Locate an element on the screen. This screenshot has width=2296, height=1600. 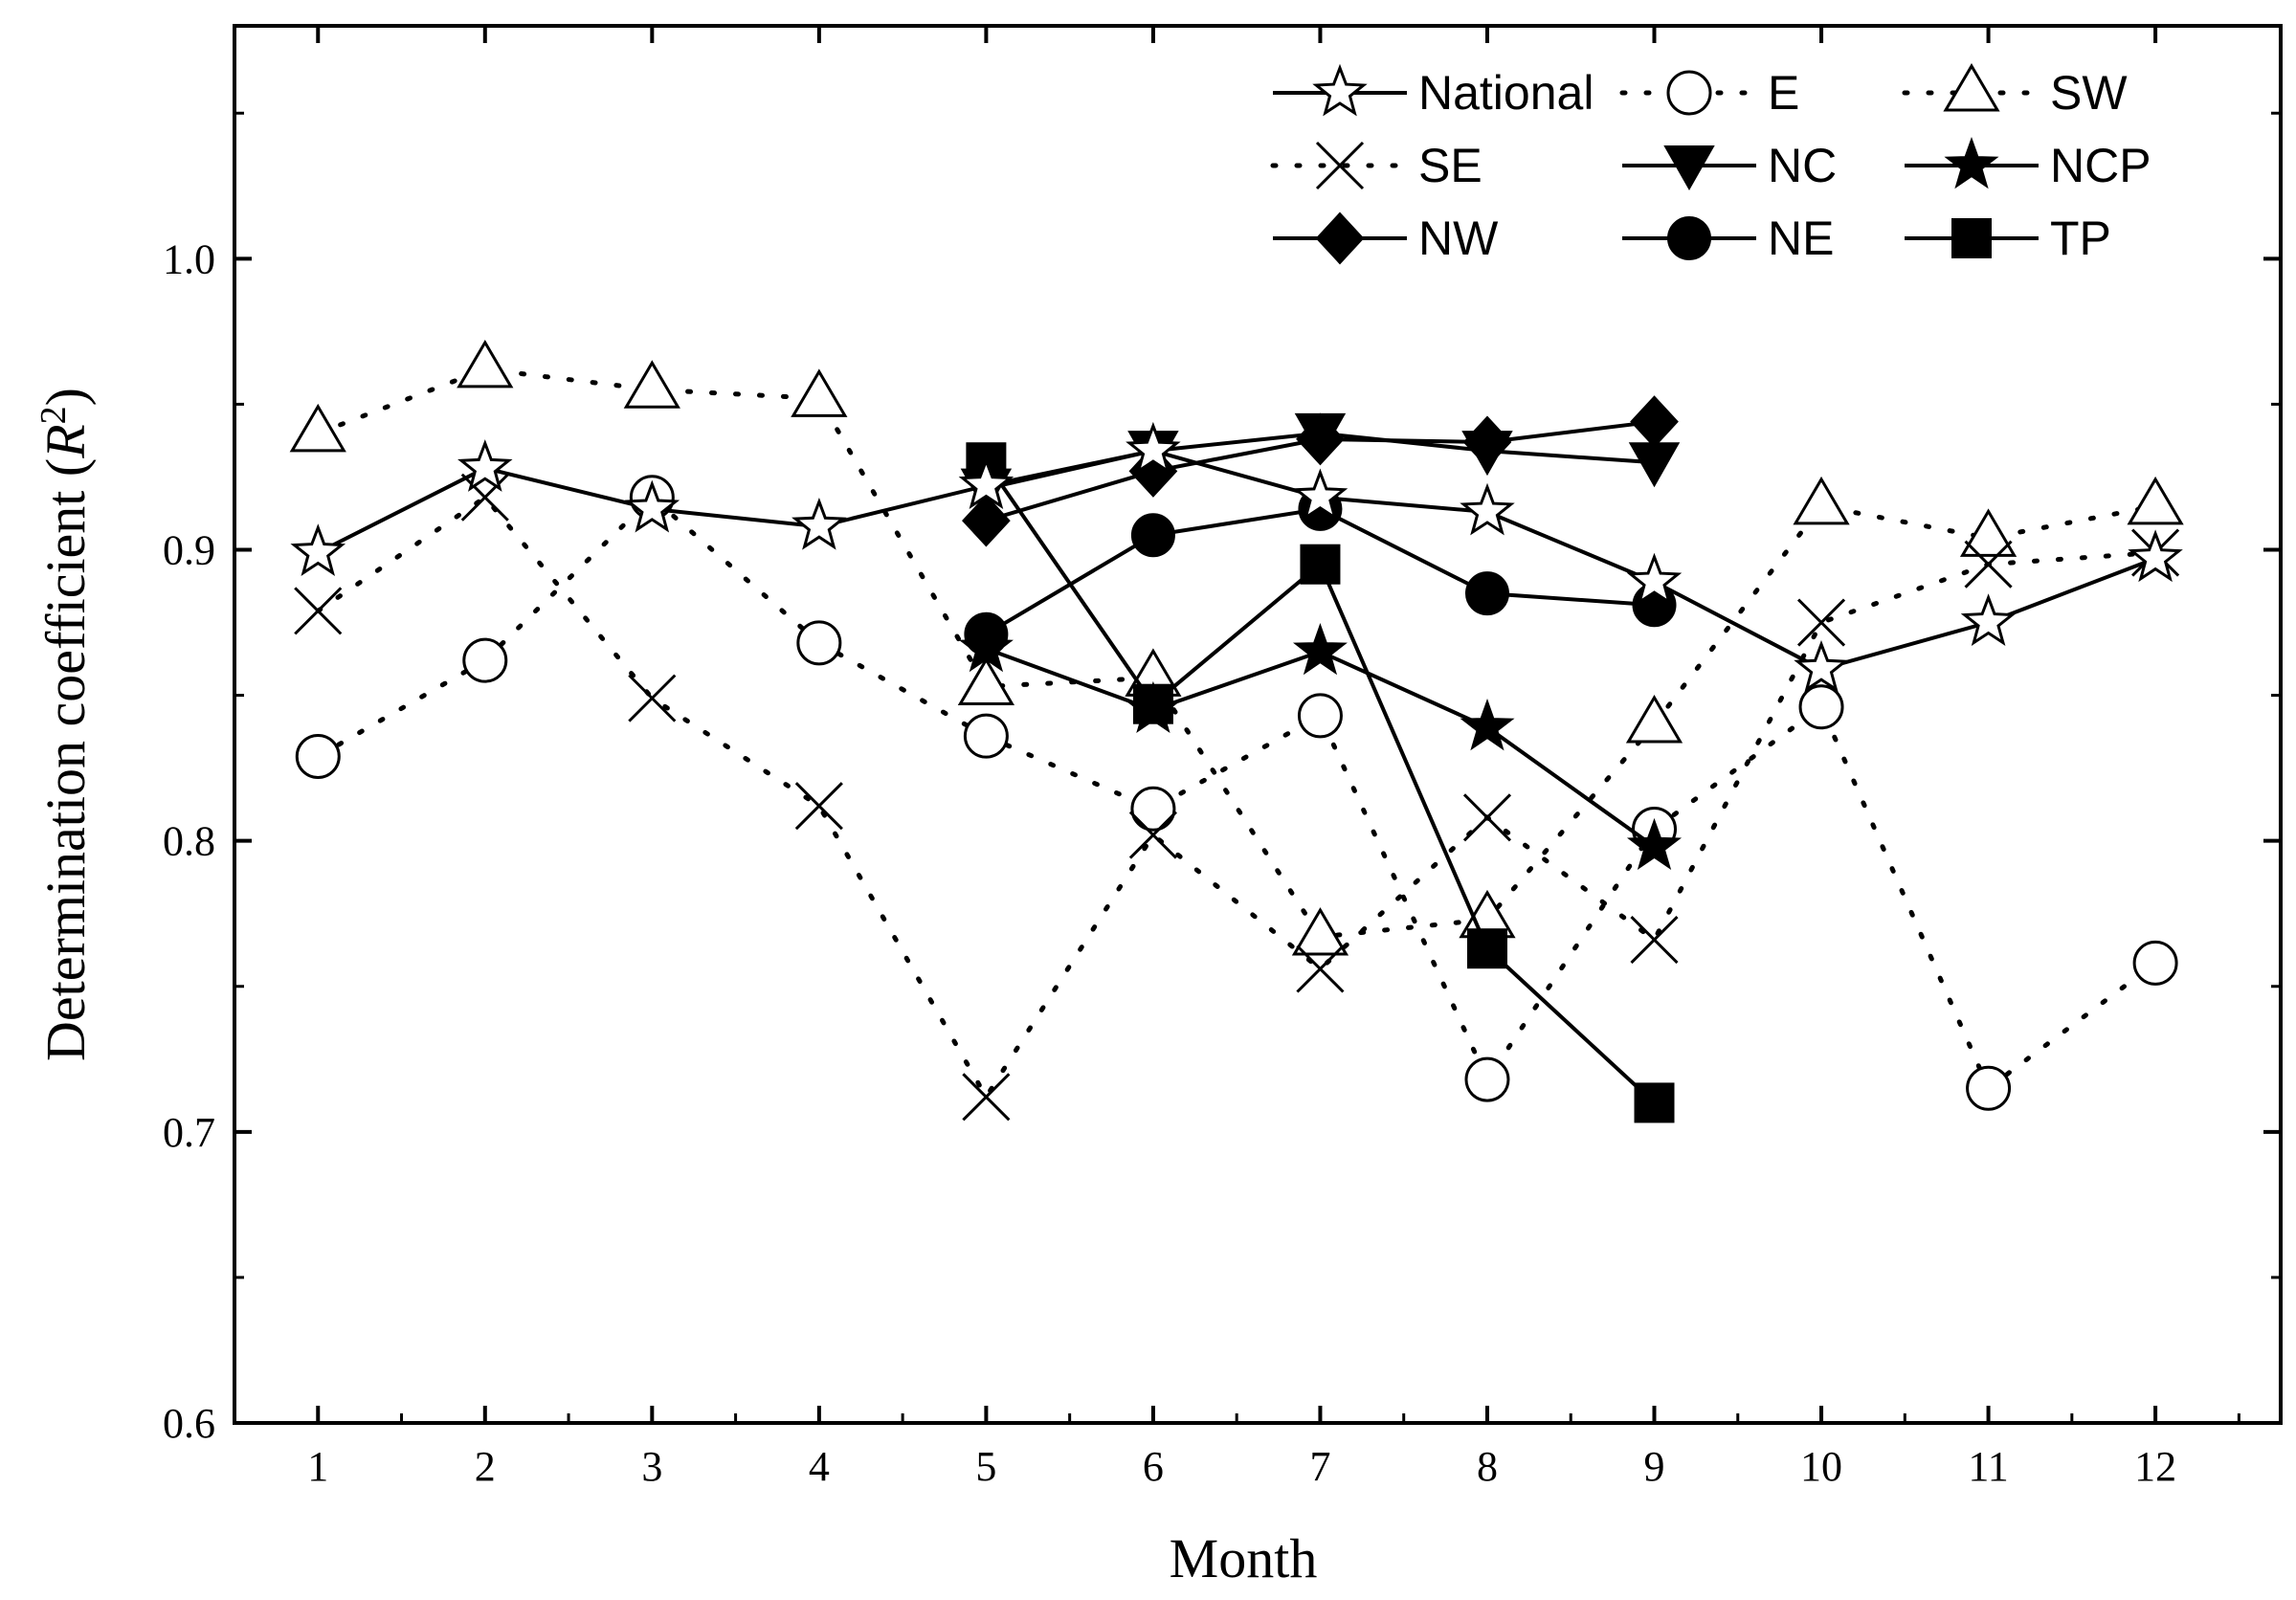
x-tick-label: 1 is located at coordinates (317, 1466).